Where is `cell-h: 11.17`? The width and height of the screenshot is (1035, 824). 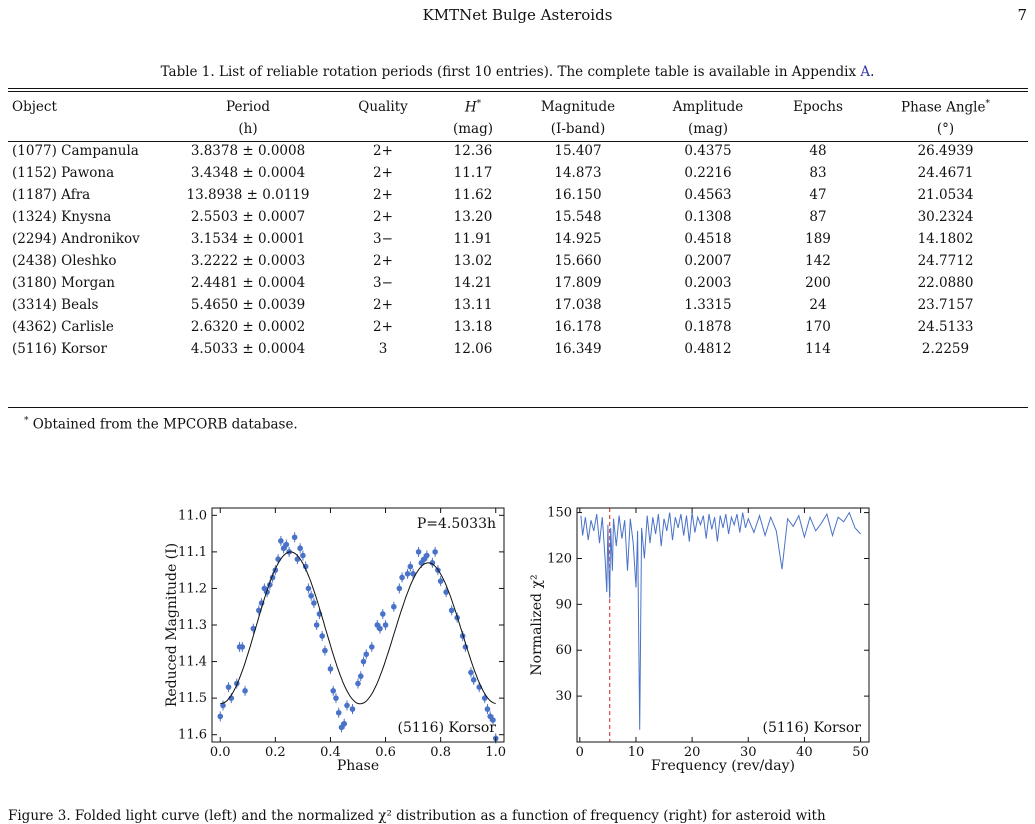 cell-h: 11.17 is located at coordinates (473, 173).